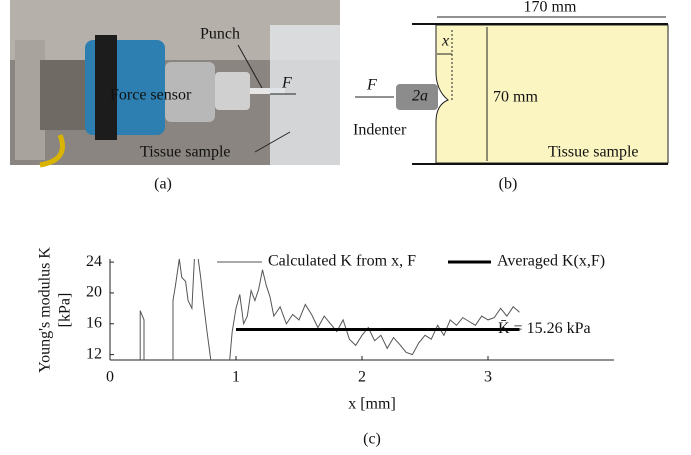  I want to click on caption: (a), so click(163, 184).